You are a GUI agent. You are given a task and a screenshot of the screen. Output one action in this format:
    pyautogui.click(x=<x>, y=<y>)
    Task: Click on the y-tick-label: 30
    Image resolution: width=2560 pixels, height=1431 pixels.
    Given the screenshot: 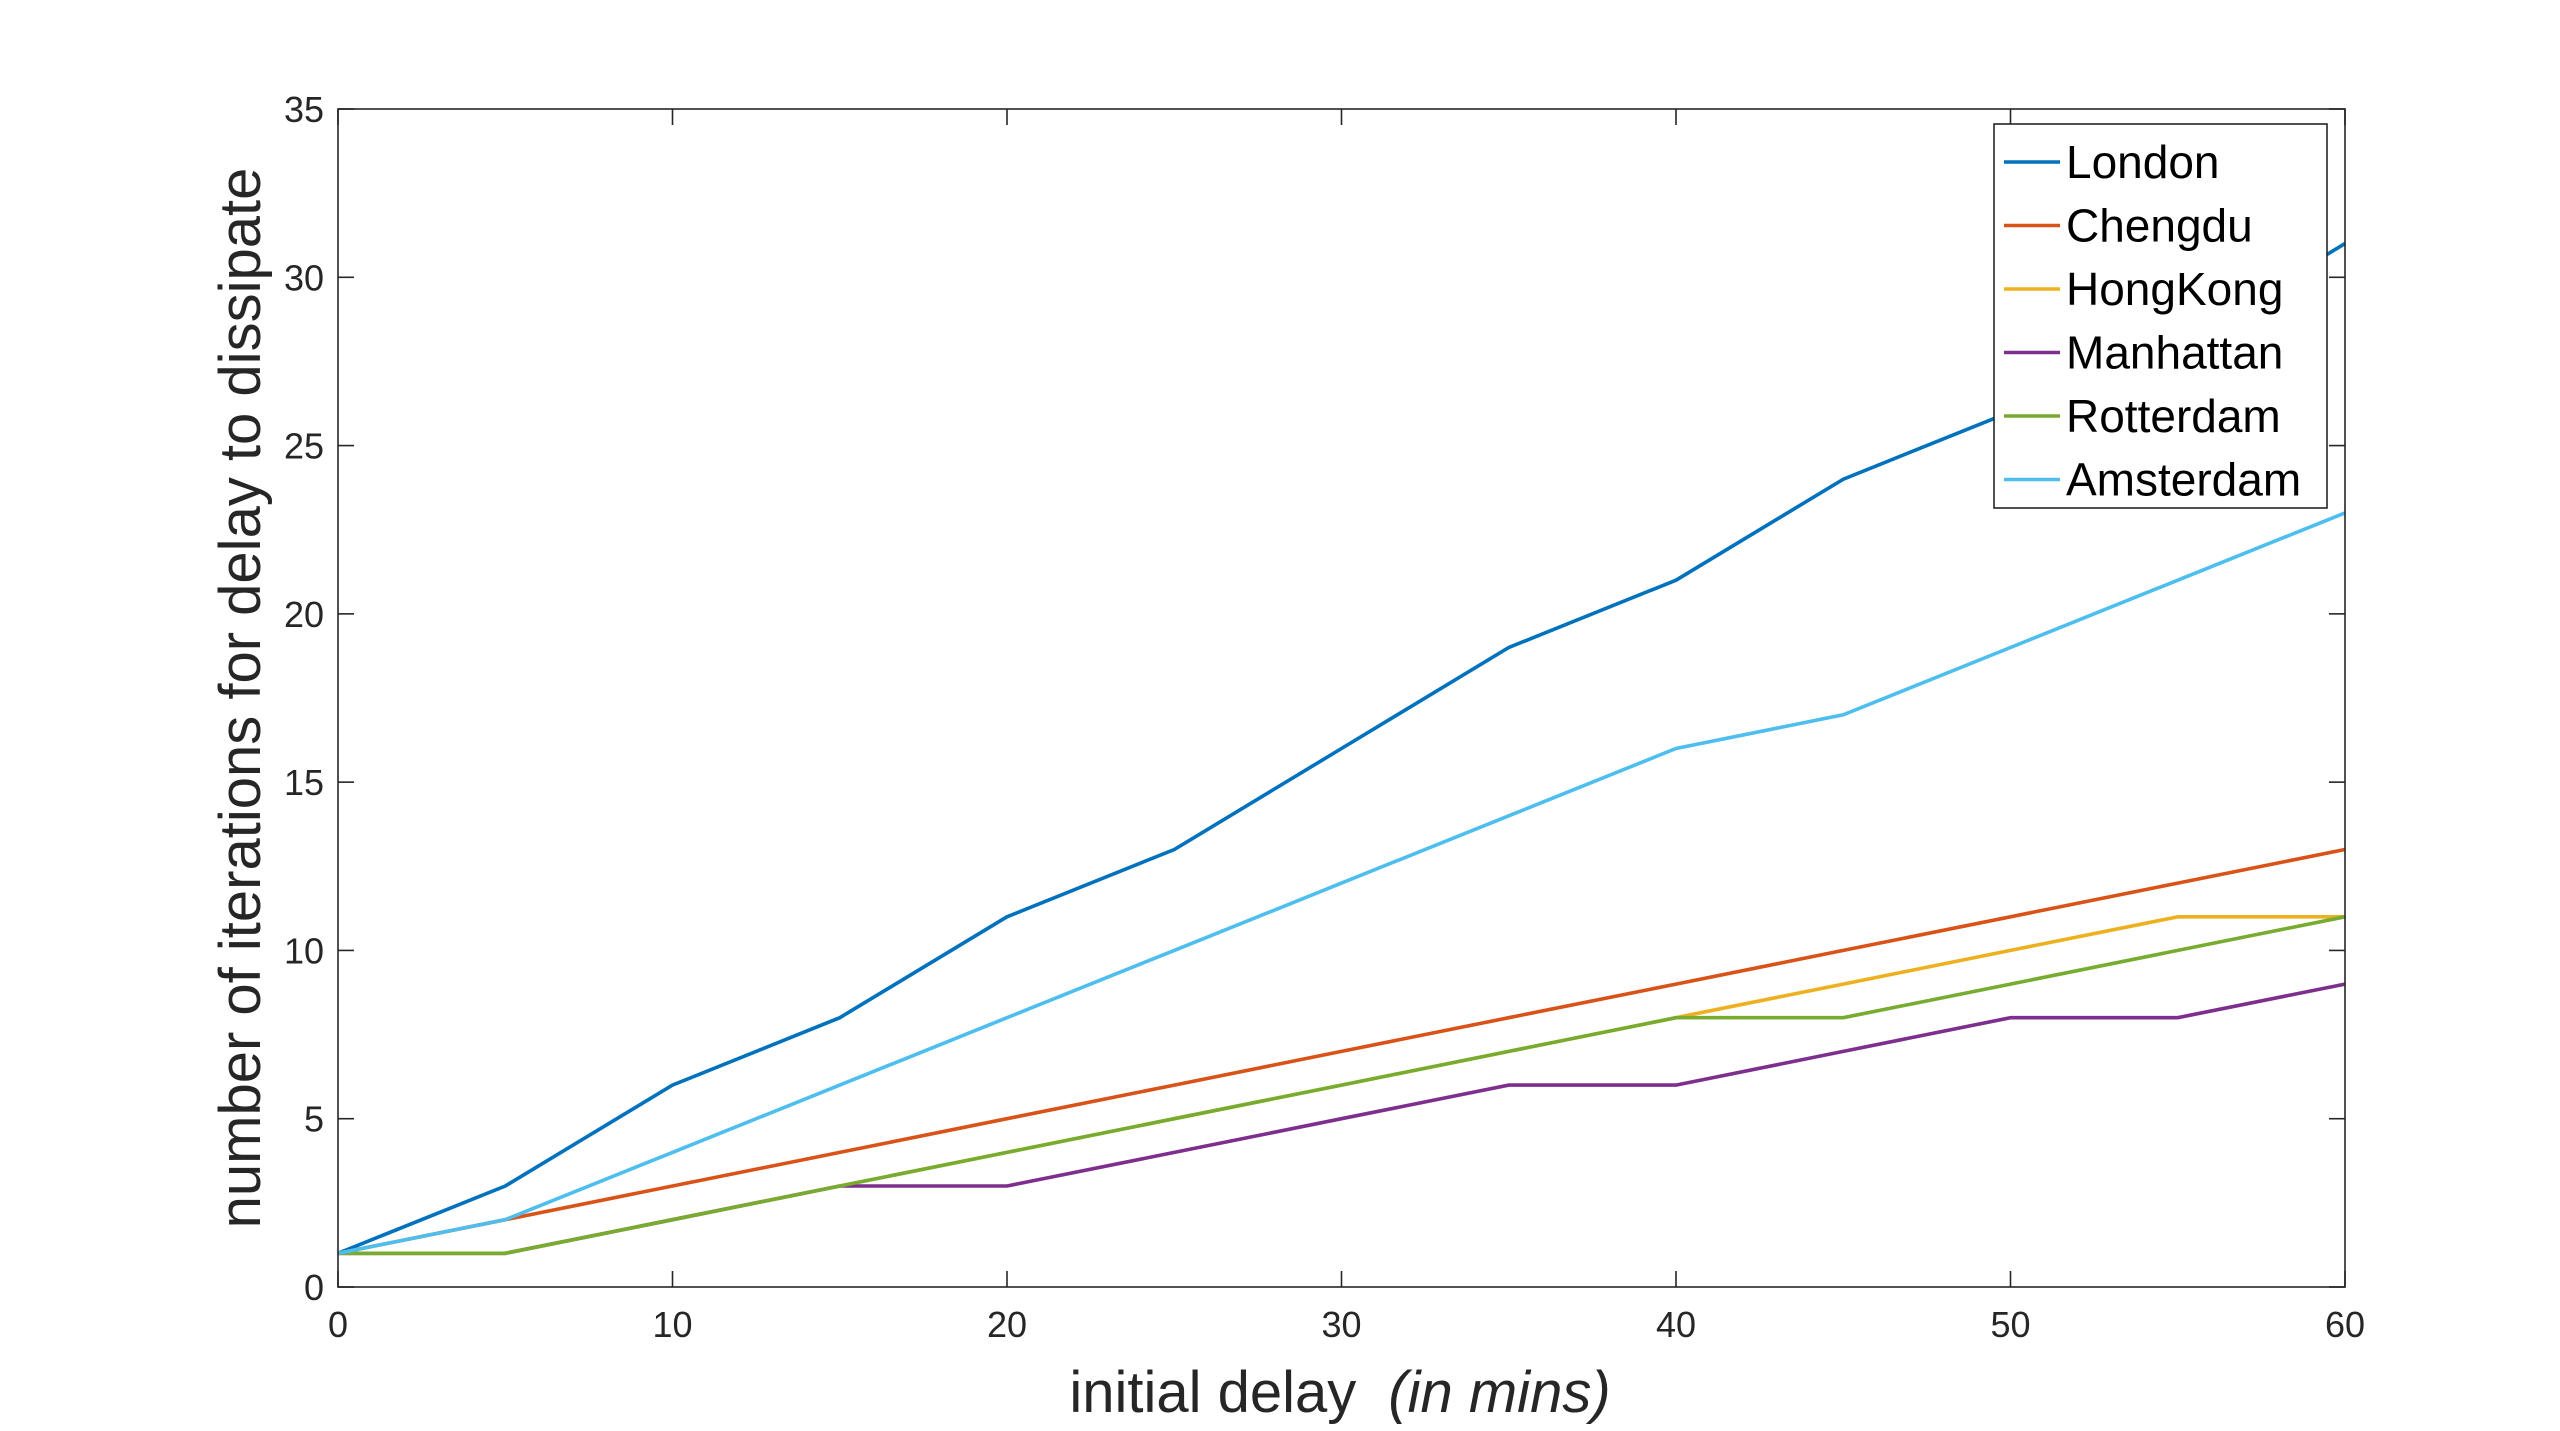 What is the action you would take?
    pyautogui.click(x=304, y=277)
    